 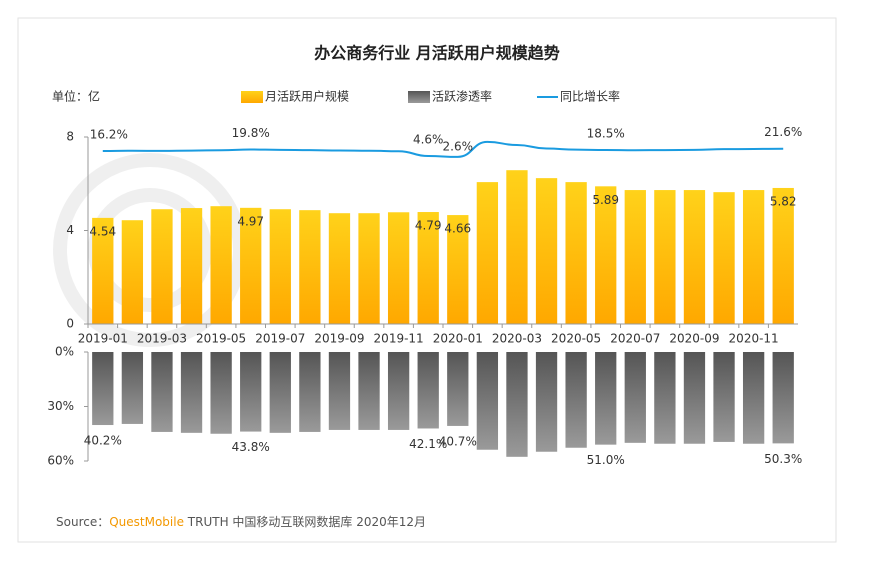 What do you see at coordinates (64, 352) in the screenshot?
I see `y-tick-label: 0%` at bounding box center [64, 352].